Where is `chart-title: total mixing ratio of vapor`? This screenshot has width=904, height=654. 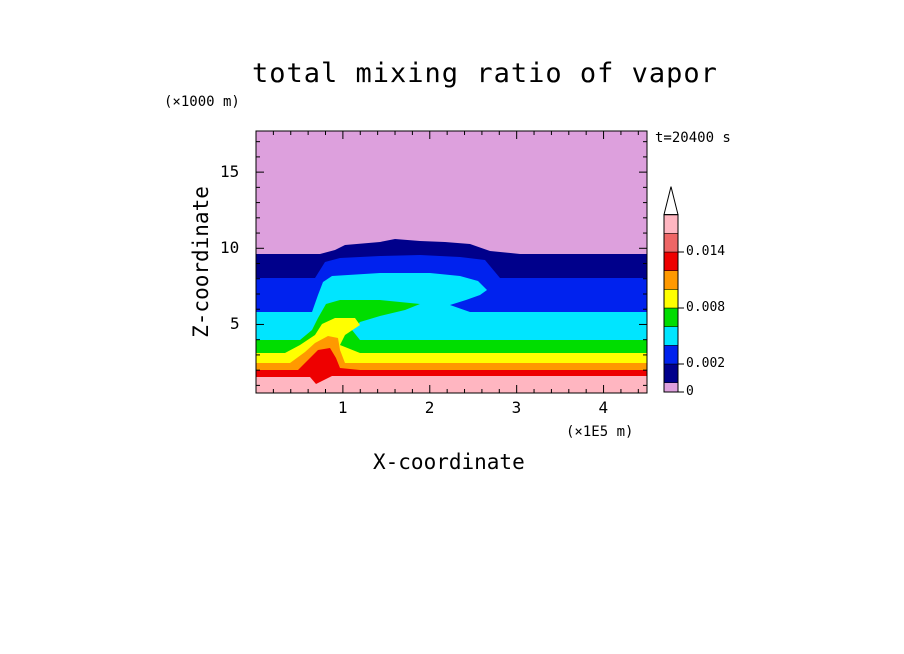
chart-title: total mixing ratio of vapor is located at coordinates (485, 73).